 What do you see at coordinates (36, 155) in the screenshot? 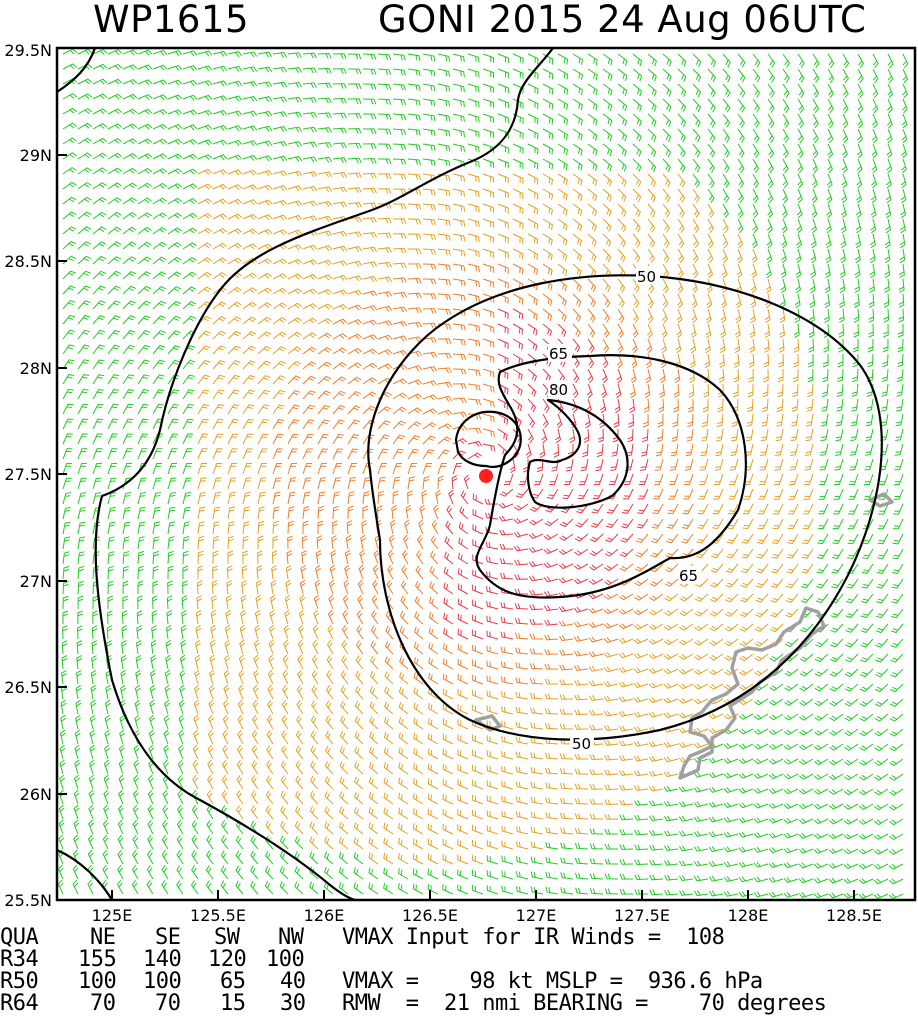
I see `lat-label: 29N` at bounding box center [36, 155].